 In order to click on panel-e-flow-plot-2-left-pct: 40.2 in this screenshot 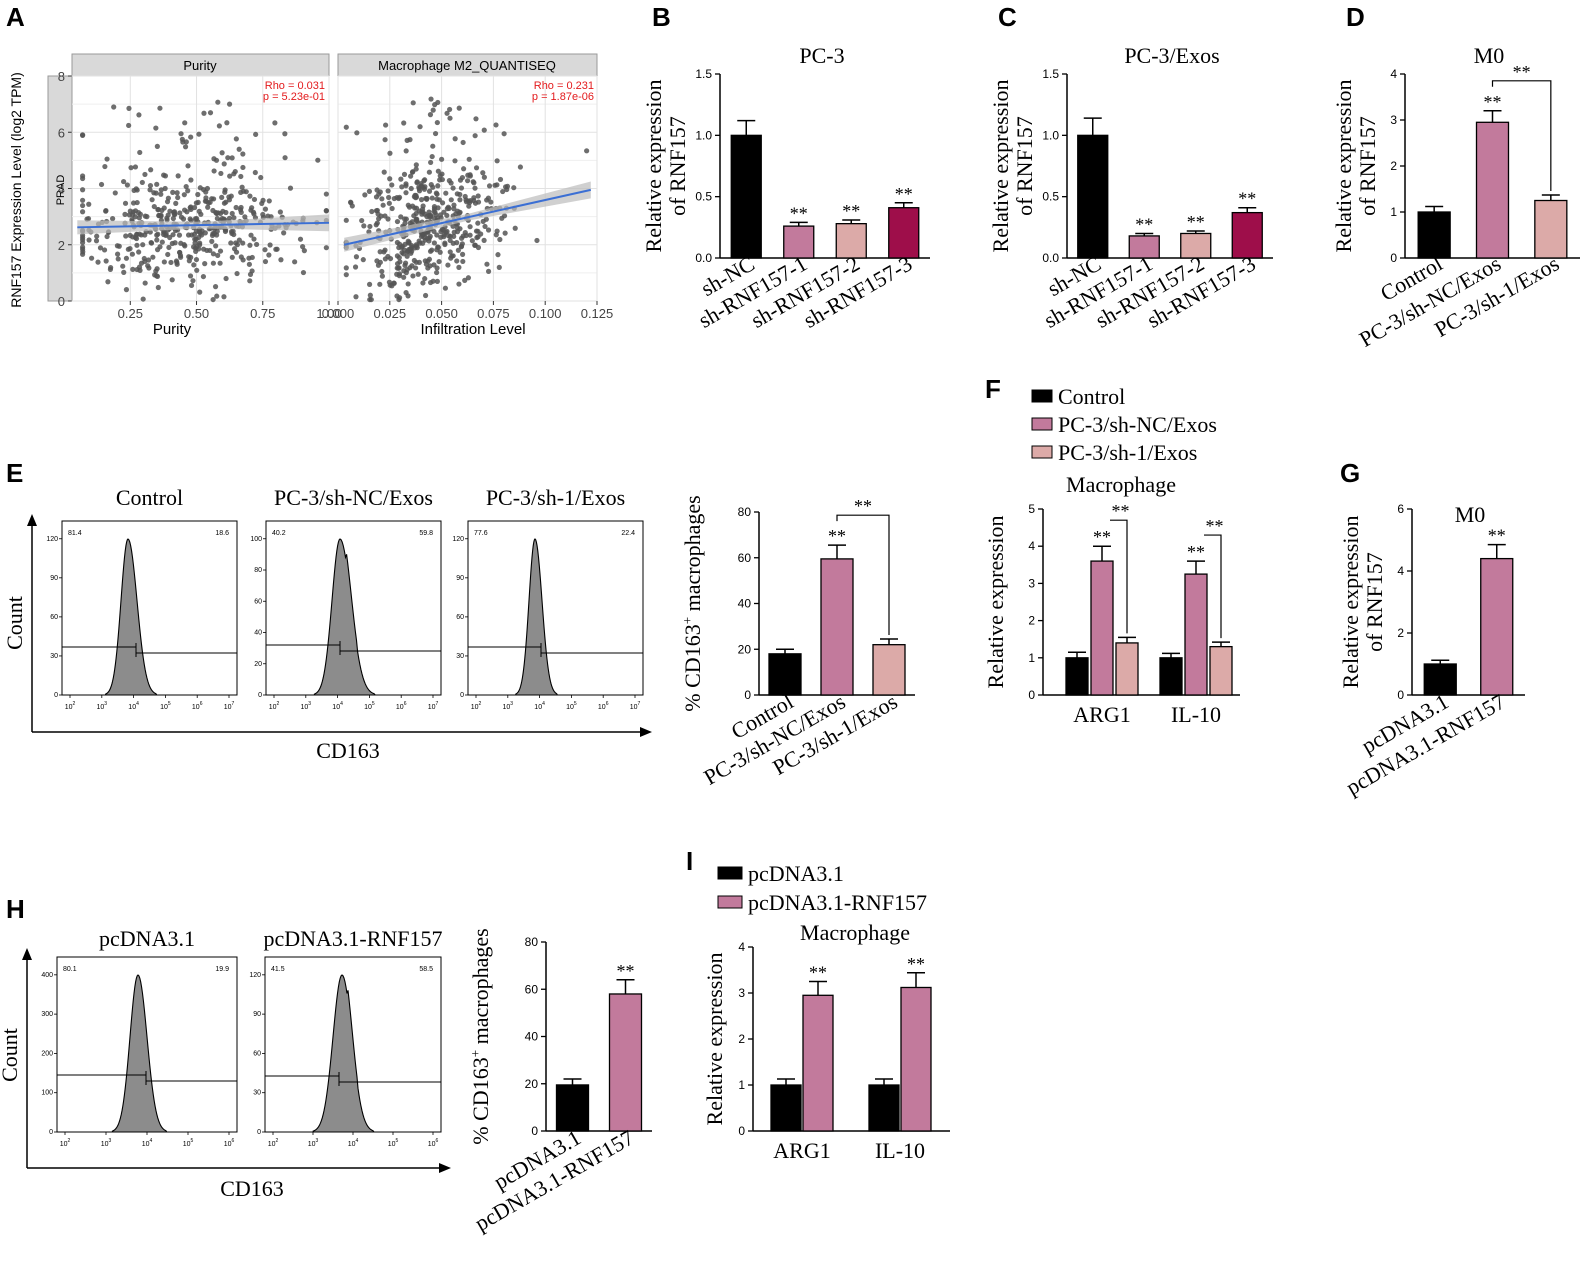, I will do `click(279, 533)`.